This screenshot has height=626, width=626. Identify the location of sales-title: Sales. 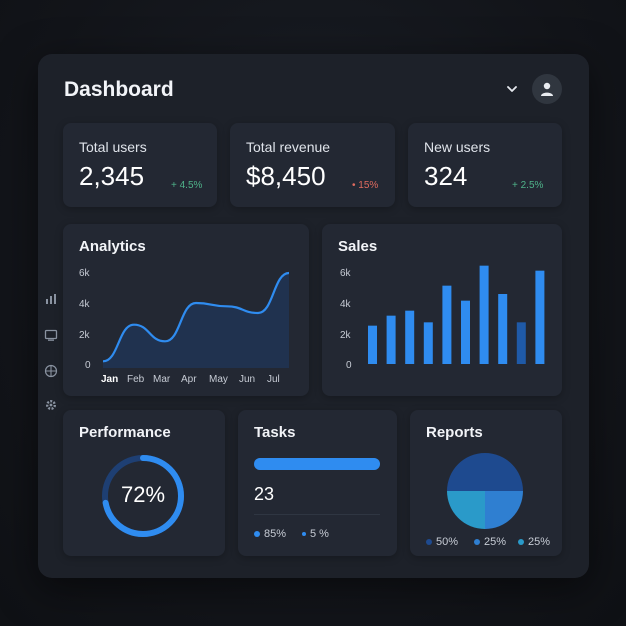
(358, 246).